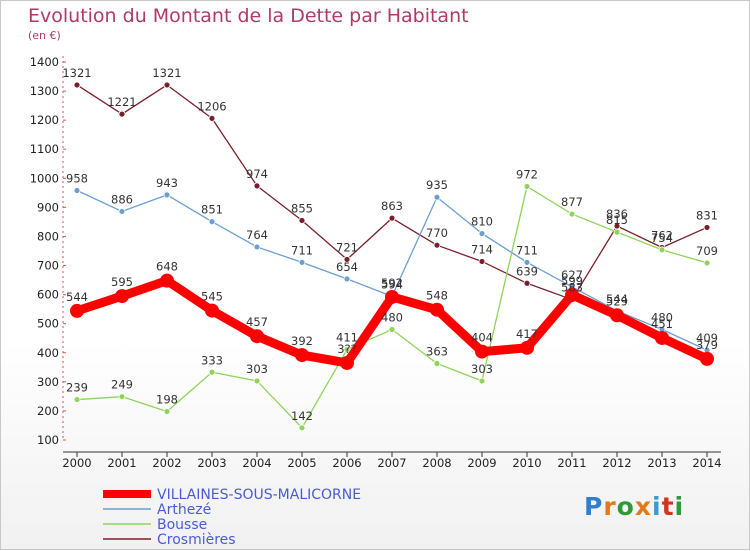 The width and height of the screenshot is (750, 551). Describe the element at coordinates (44, 62) in the screenshot. I see `y-tick-label: 1400` at that location.